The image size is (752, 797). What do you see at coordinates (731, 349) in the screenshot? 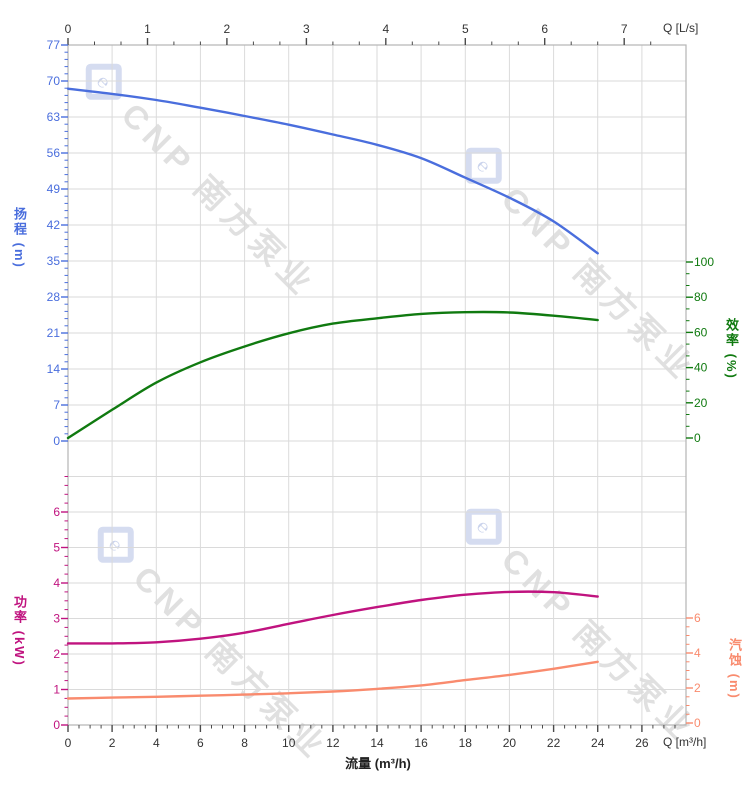
I see `efficiency-axis-title: 效率 (%)` at bounding box center [731, 349].